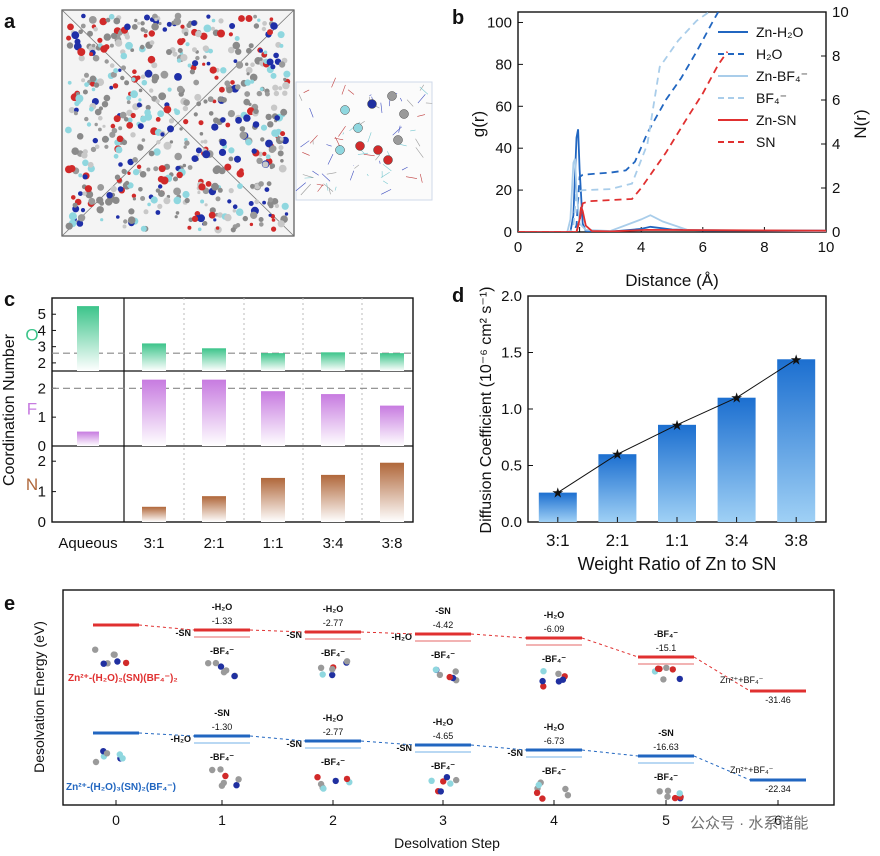 This screenshot has width=880, height=856. What do you see at coordinates (778, 820) in the screenshot?
I see `x-tick-label: 6` at bounding box center [778, 820].